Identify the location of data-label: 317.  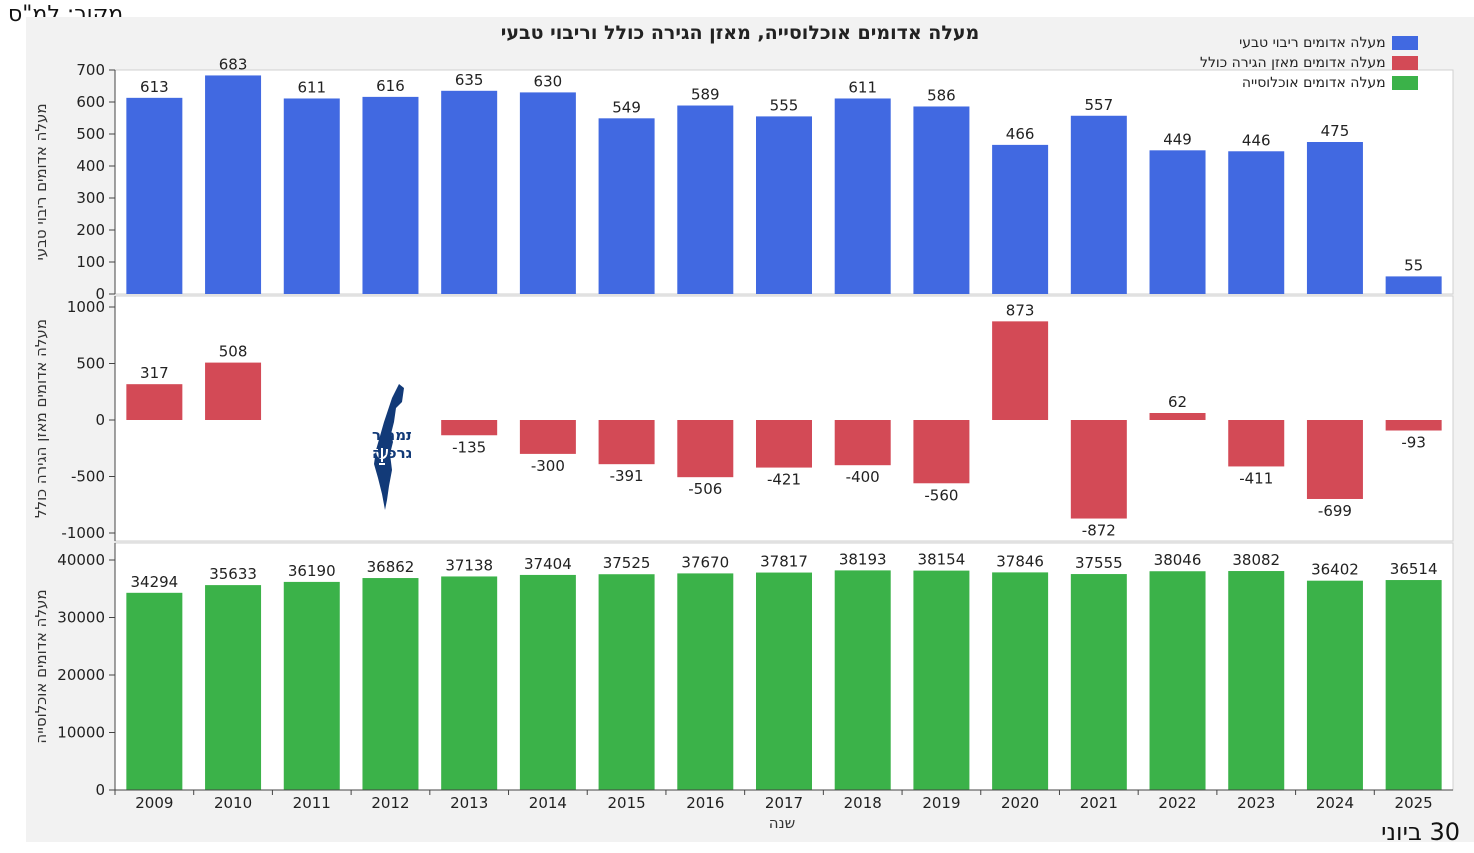
(154, 373).